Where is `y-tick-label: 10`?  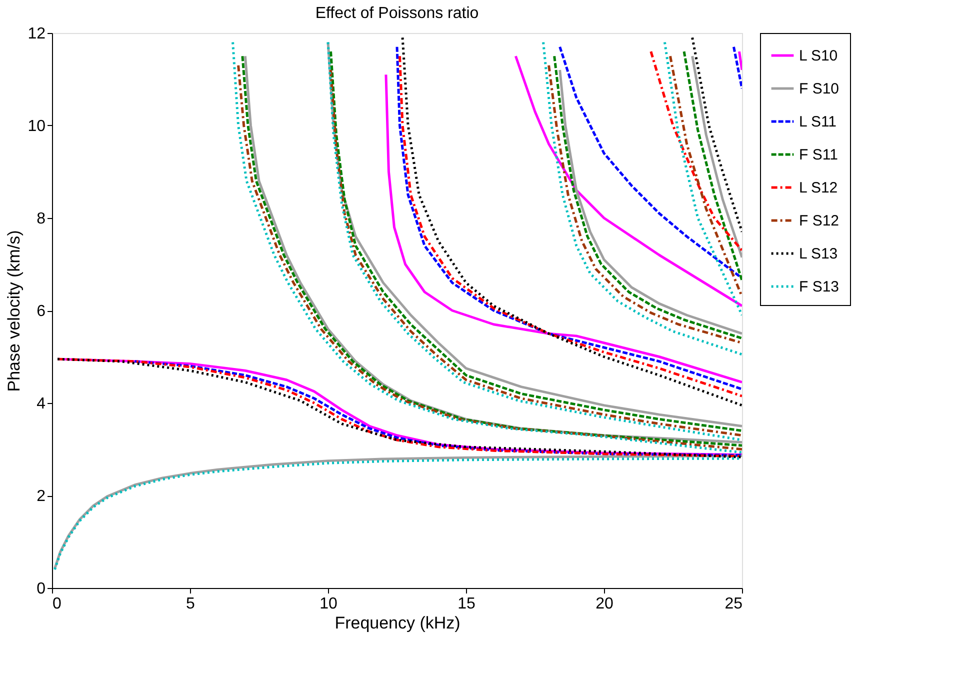 y-tick-label: 10 is located at coordinates (37, 126).